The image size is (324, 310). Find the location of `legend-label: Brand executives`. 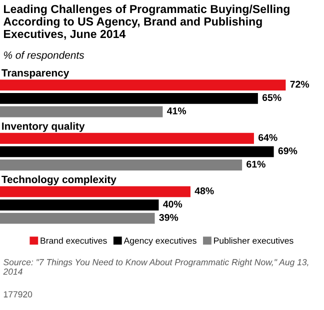

legend-label: Brand executives is located at coordinates (73, 240).